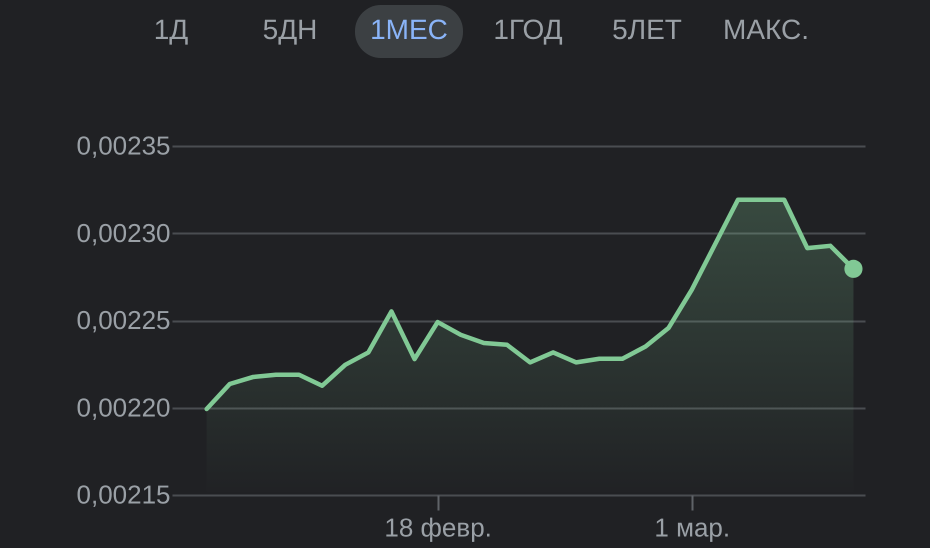 The image size is (930, 548). I want to click on x-tick-label: 1 мар., so click(692, 527).